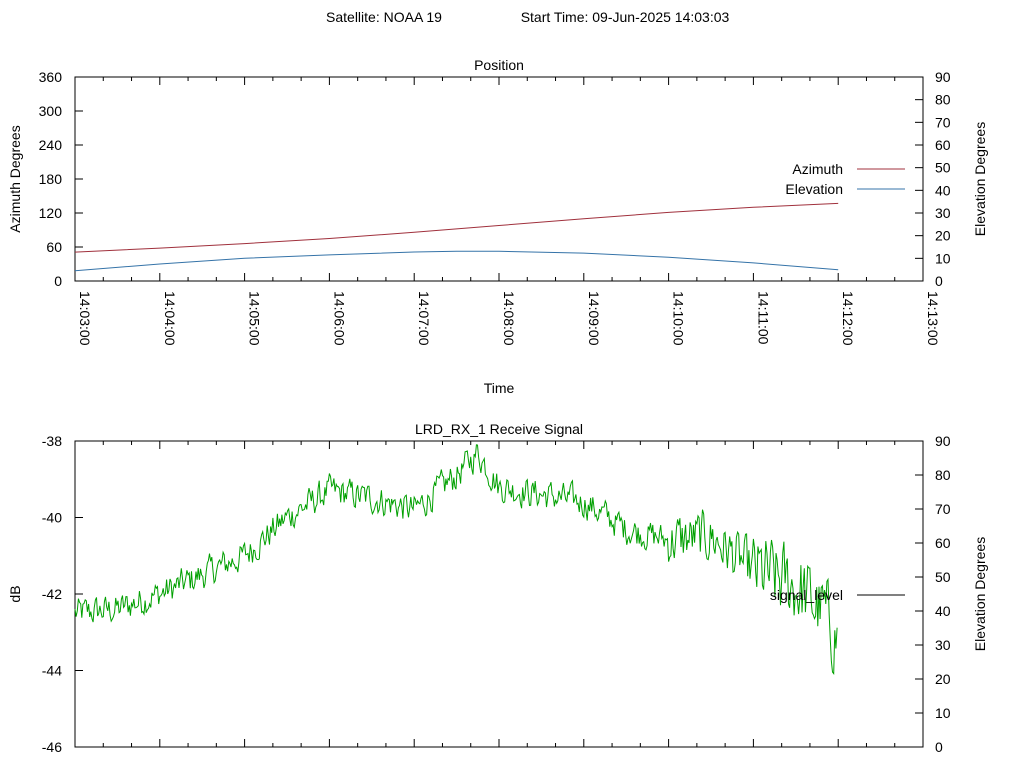 This screenshot has height=773, width=1024. I want to click on x-tick-label: 14:05:00, so click(255, 318).